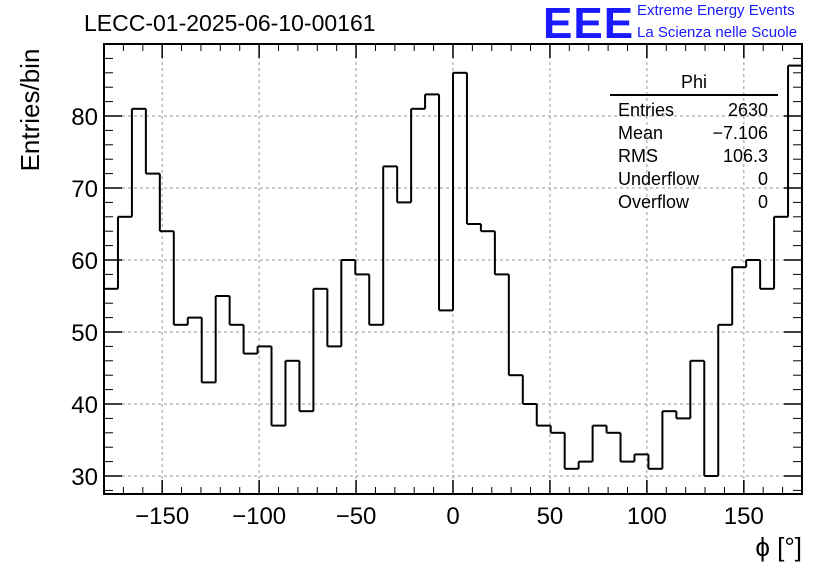 Image resolution: width=836 pixels, height=572 pixels. I want to click on stats-row-underflow: Underflow 0, so click(694, 179).